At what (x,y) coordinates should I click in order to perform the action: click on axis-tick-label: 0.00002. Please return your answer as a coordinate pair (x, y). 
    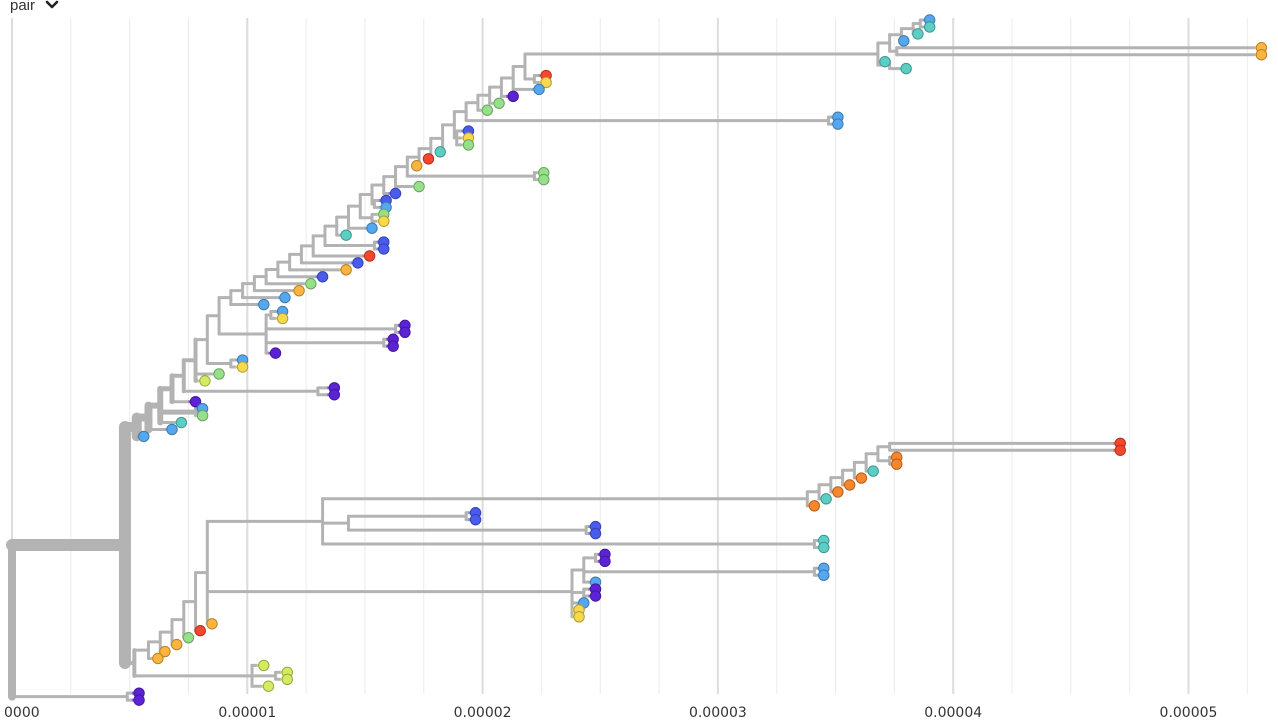
    Looking at the image, I should click on (483, 713).